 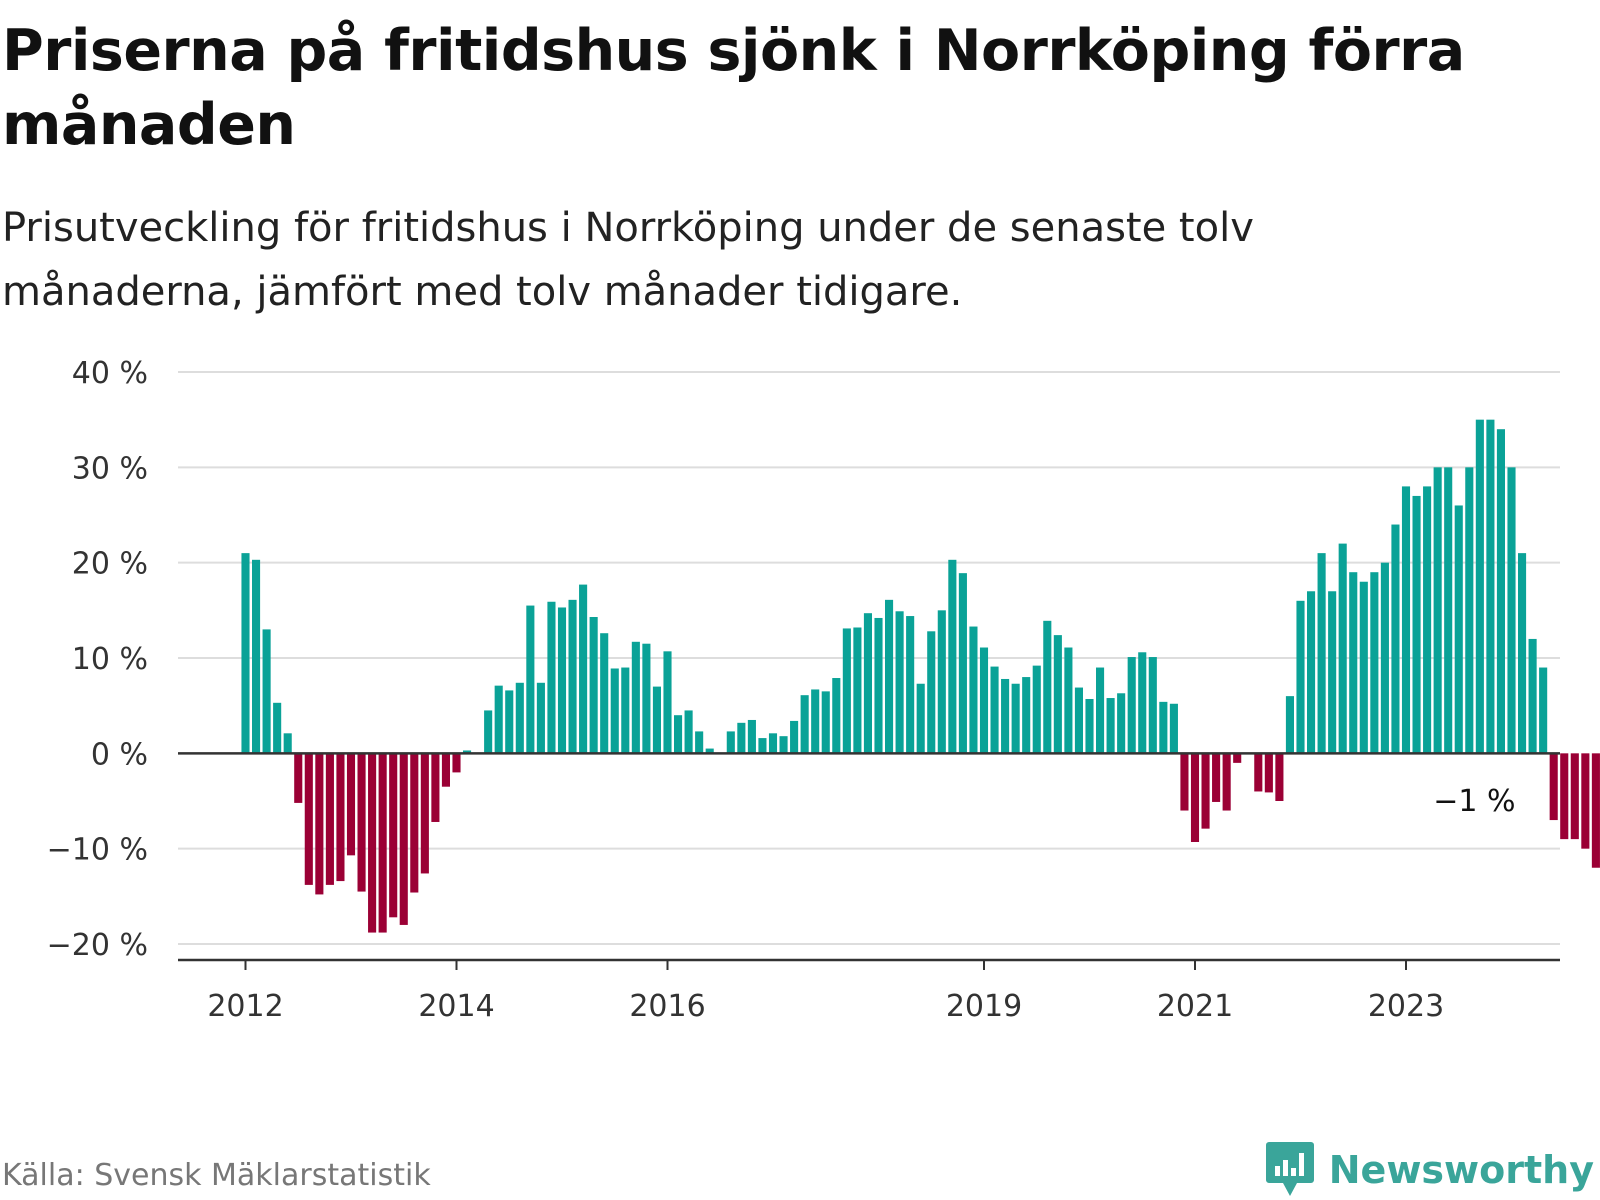 I want to click on source-note: Källa: Svensk Mäklarstatistik, so click(x=216, y=1175).